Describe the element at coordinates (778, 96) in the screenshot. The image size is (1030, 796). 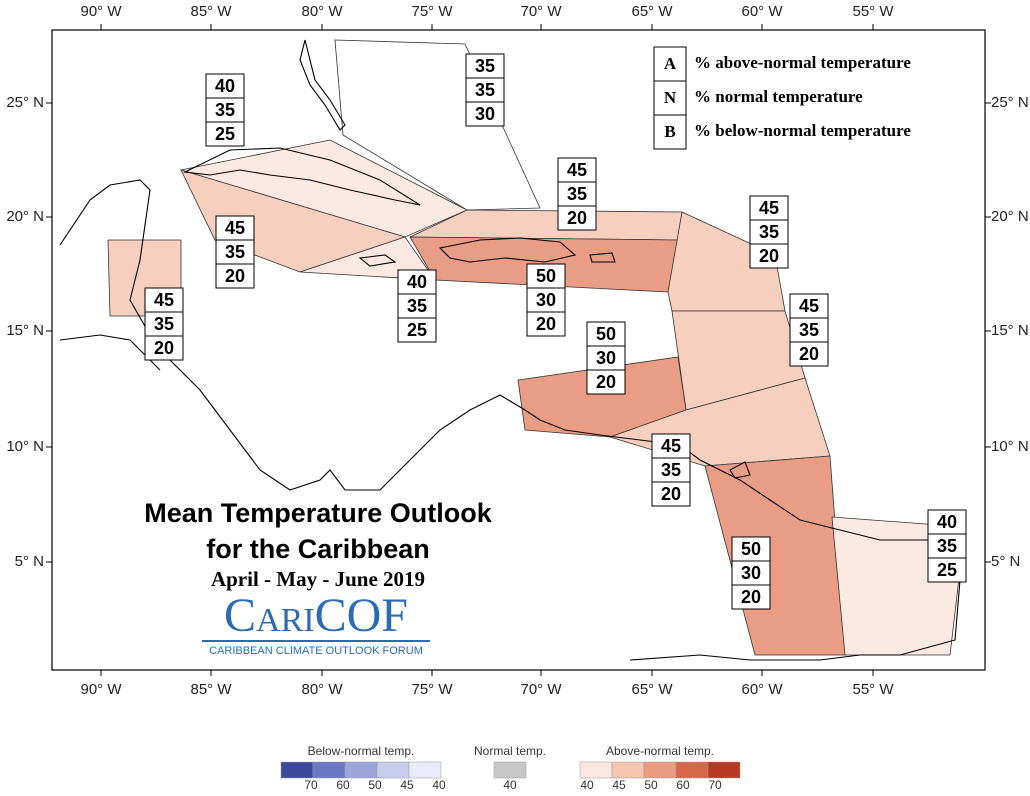
I see `key-text: % normal temperature` at that location.